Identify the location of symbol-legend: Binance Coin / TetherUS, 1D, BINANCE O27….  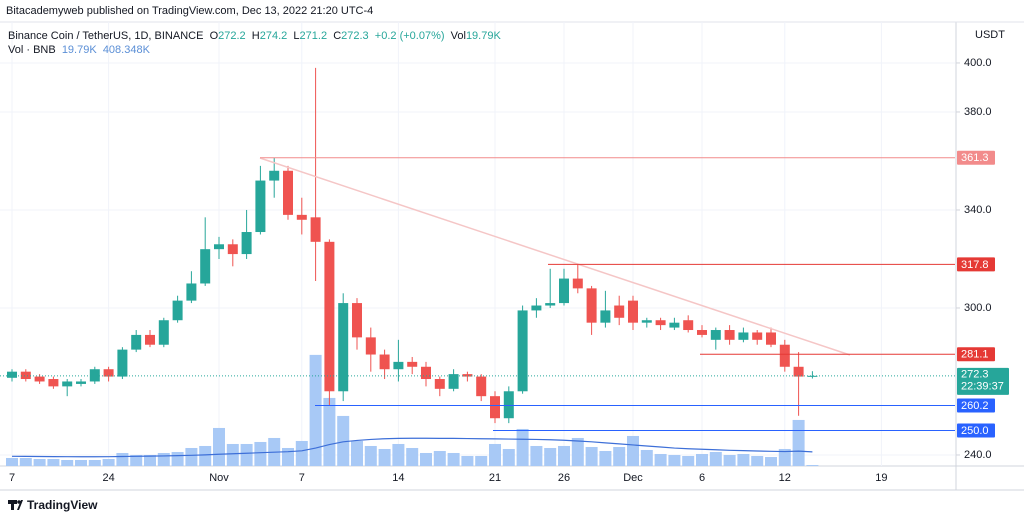
(254, 36).